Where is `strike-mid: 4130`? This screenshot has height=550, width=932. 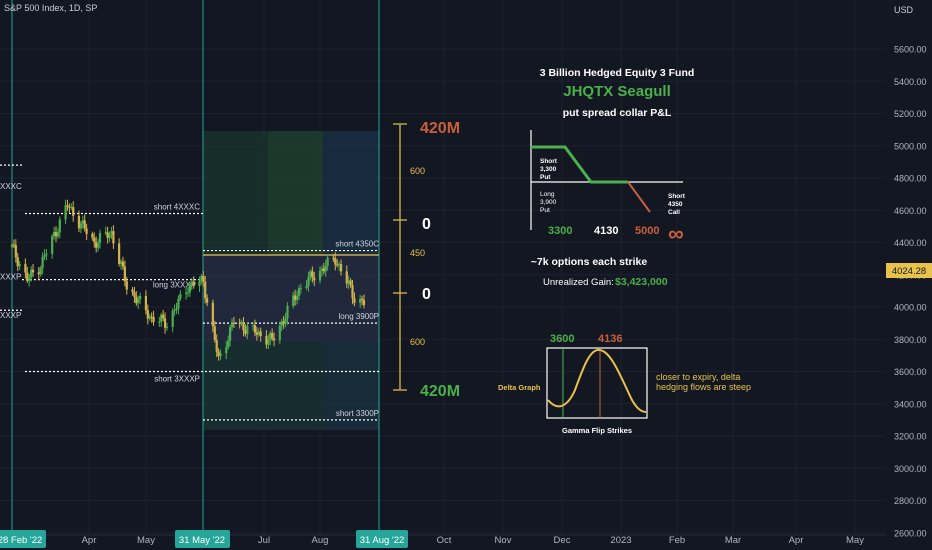 strike-mid: 4130 is located at coordinates (606, 231).